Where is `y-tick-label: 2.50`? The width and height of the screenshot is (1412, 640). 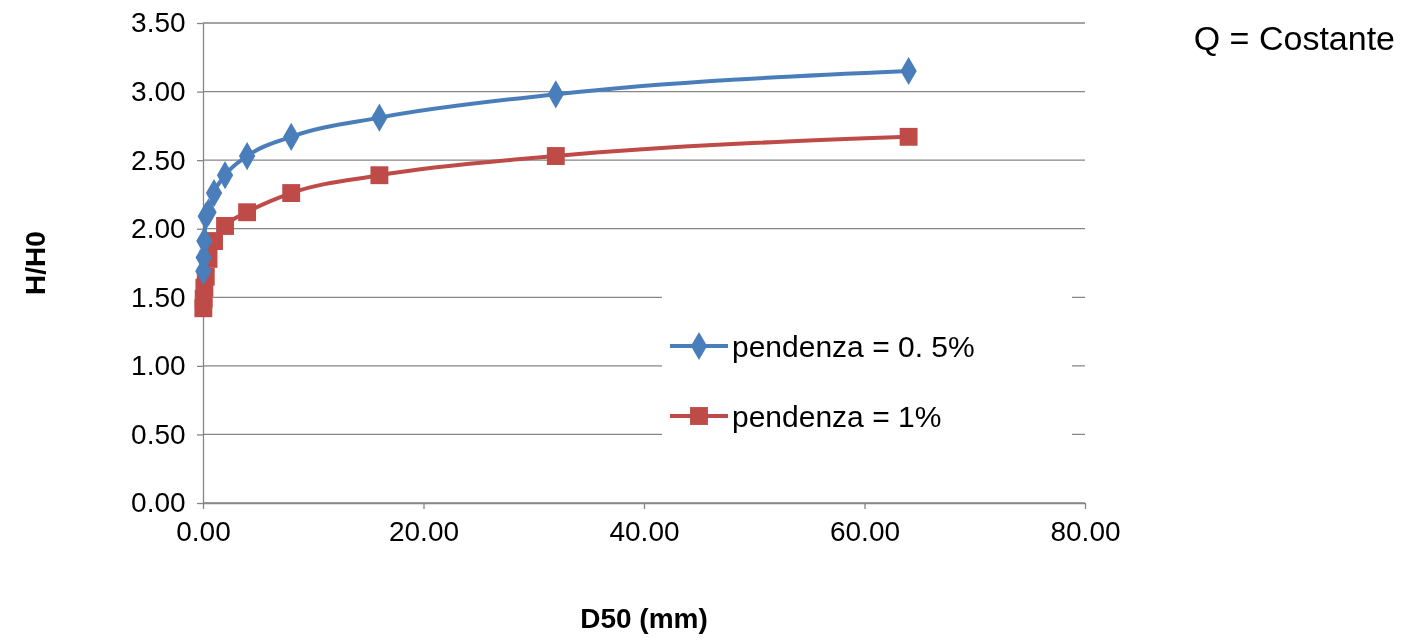
y-tick-label: 2.50 is located at coordinates (158, 160).